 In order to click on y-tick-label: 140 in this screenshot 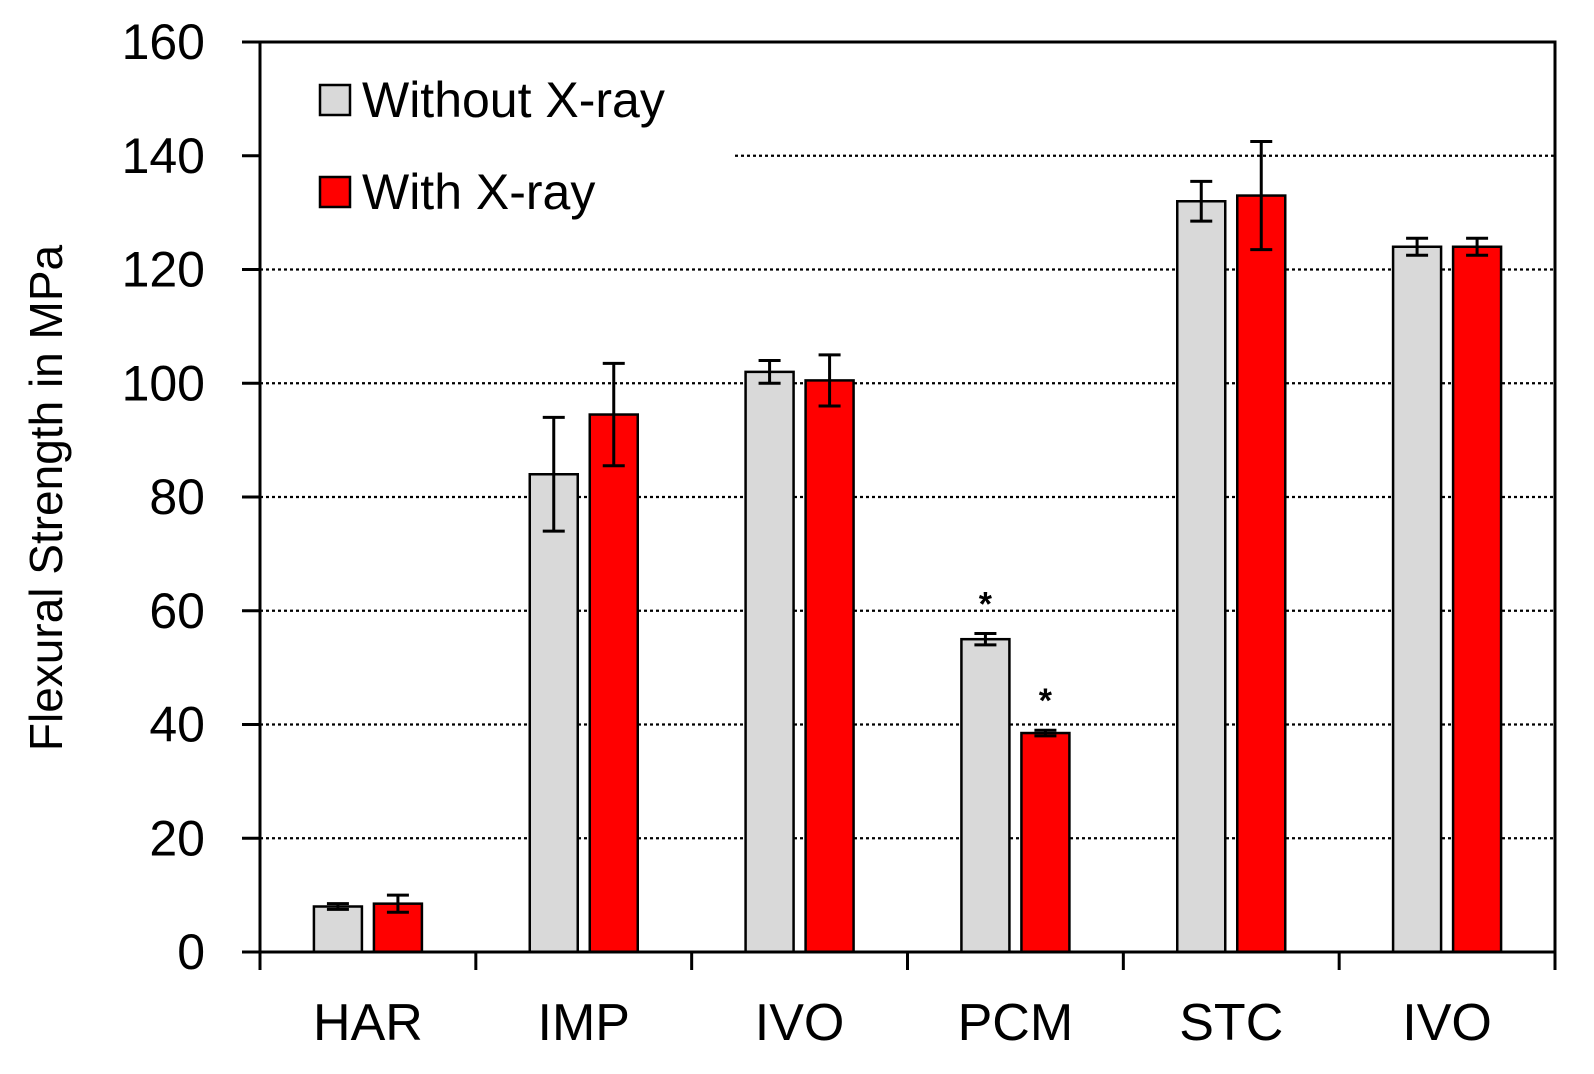, I will do `click(163, 156)`.